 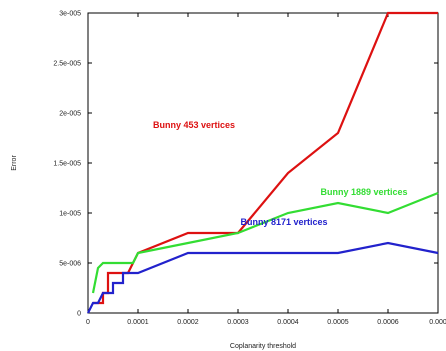 What do you see at coordinates (188, 322) in the screenshot?
I see `x-tick-label: 0.0002` at bounding box center [188, 322].